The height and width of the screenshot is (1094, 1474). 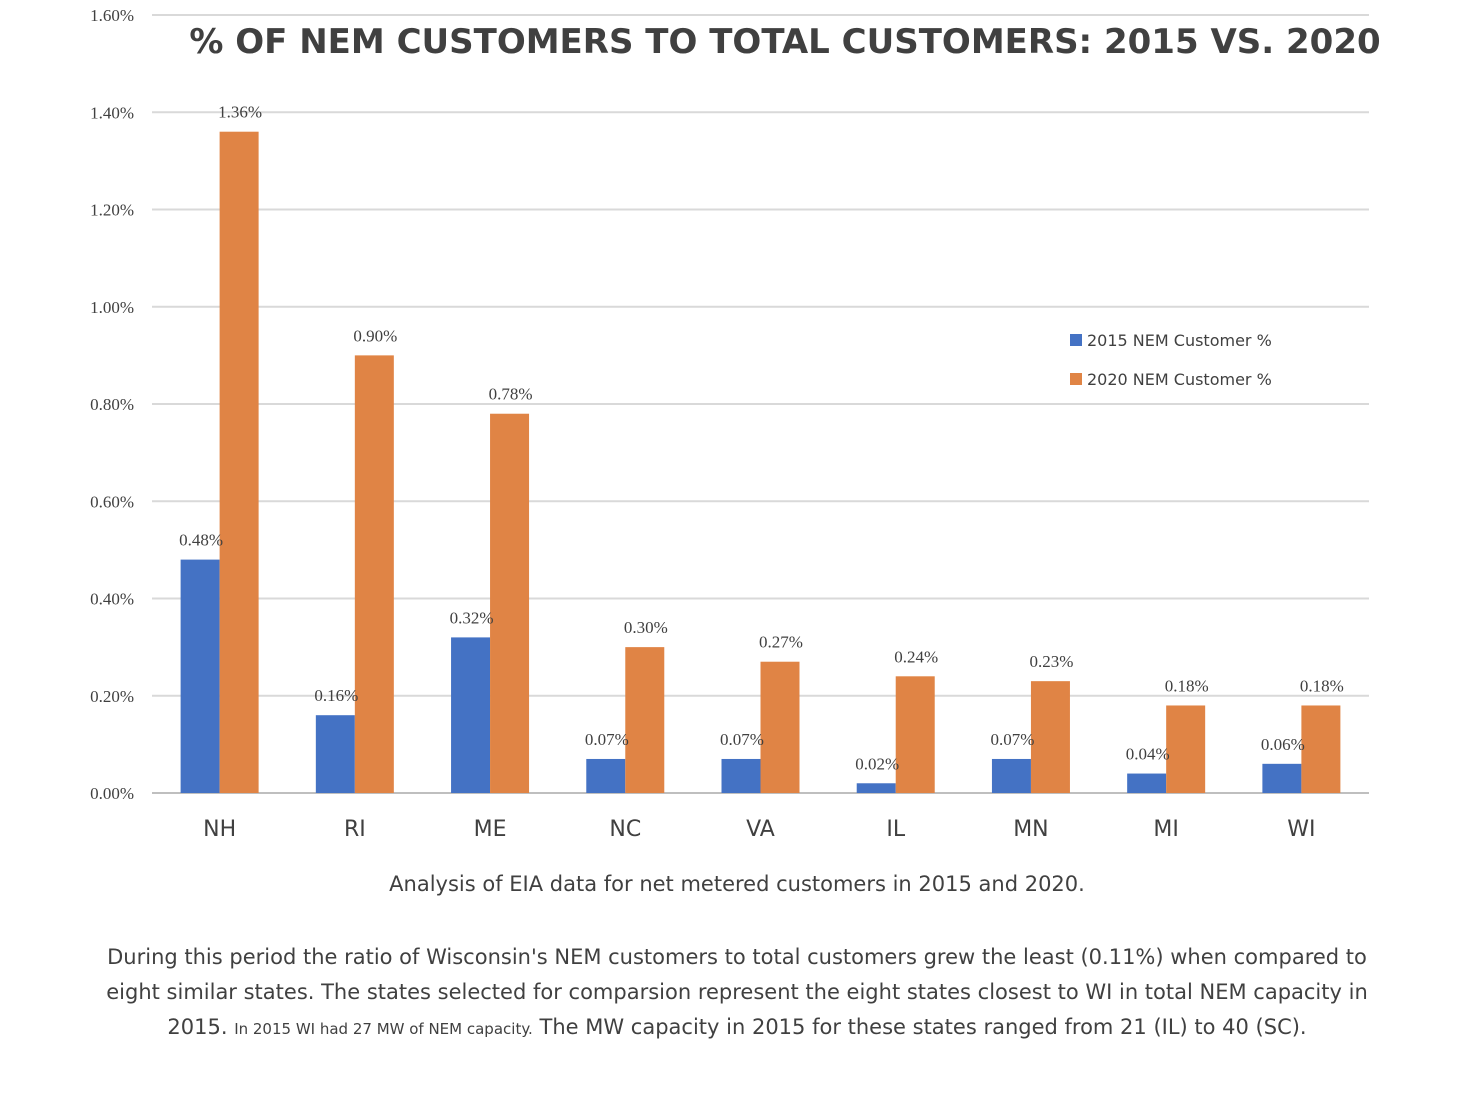 I want to click on x-category-label: ME, so click(x=490, y=829).